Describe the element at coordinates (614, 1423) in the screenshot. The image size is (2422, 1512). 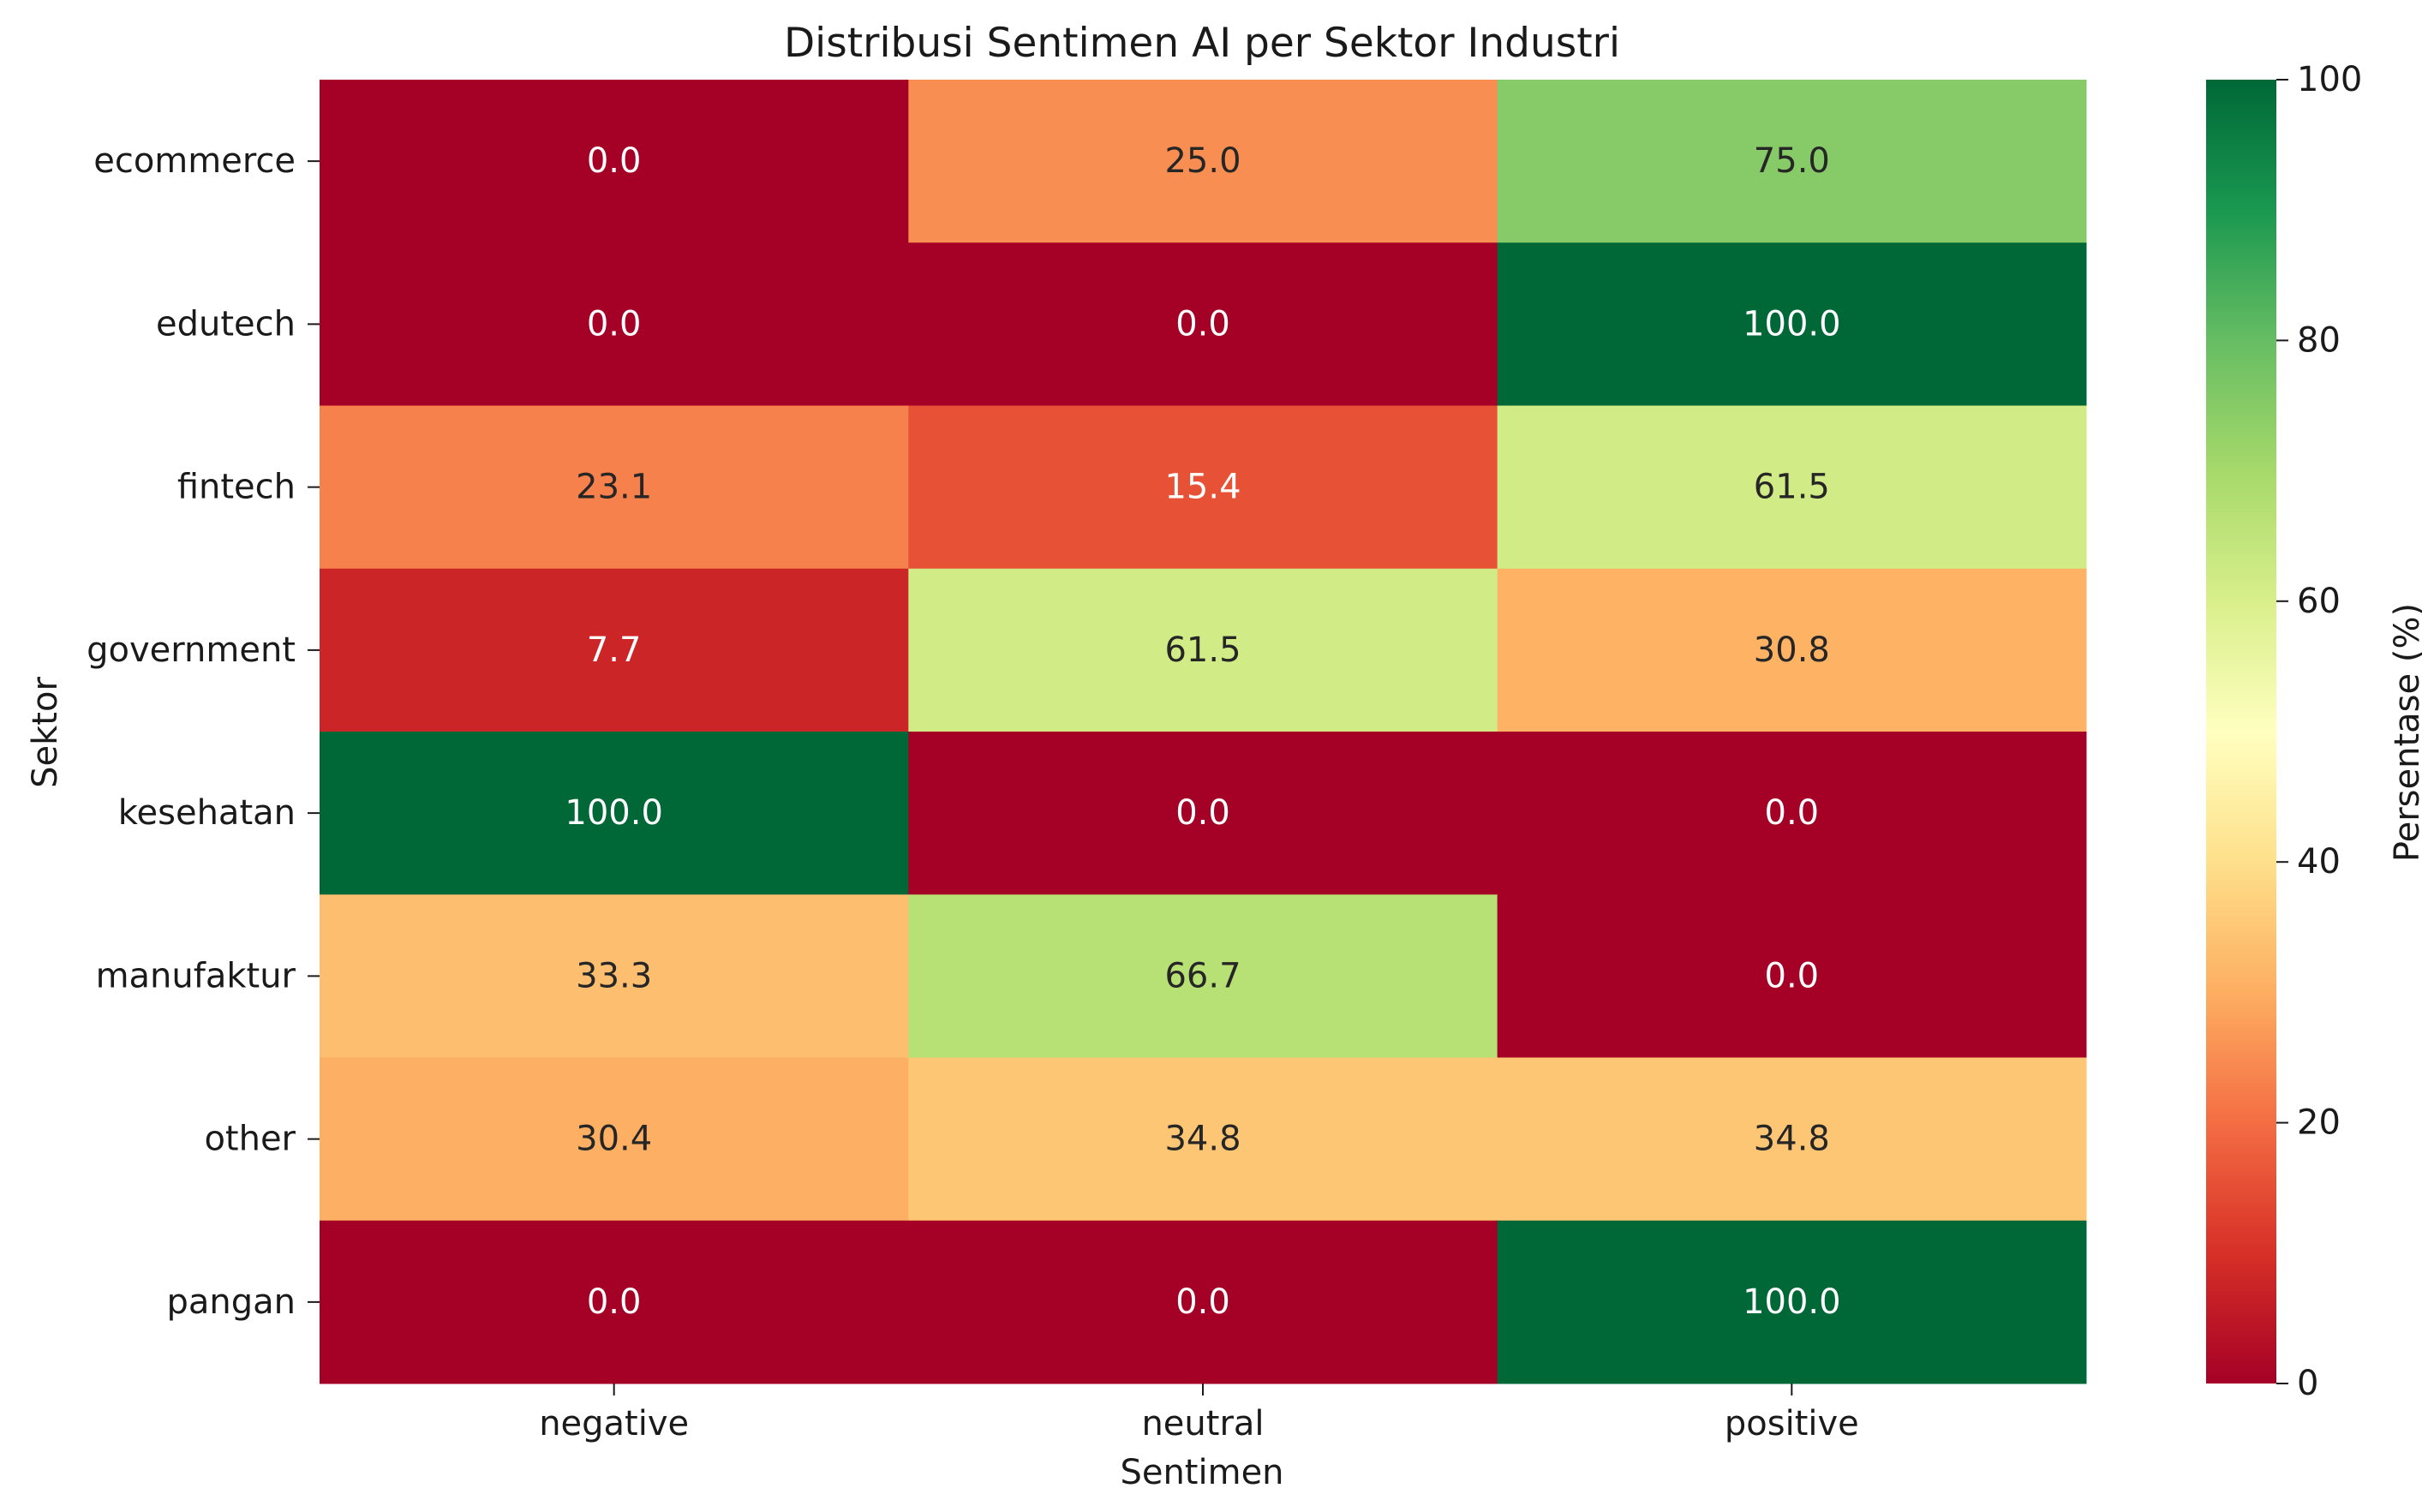
I see `x-tick-label: negative` at that location.